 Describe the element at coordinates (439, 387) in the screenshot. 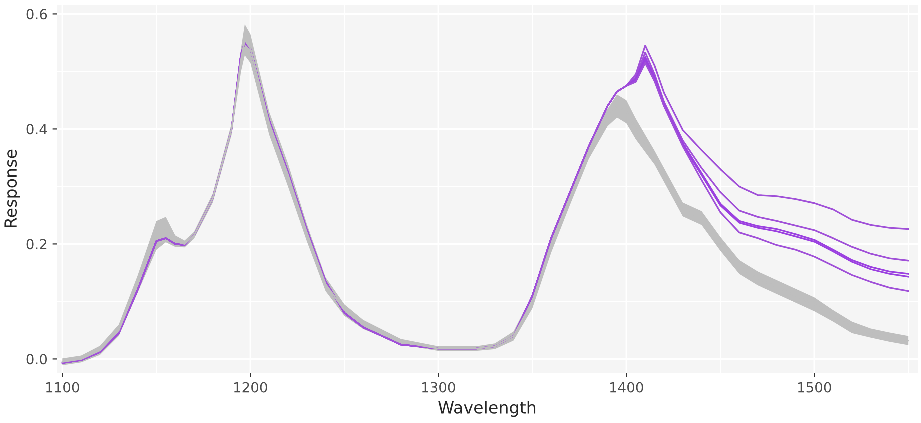

I see `x-tick-label: 1300` at that location.